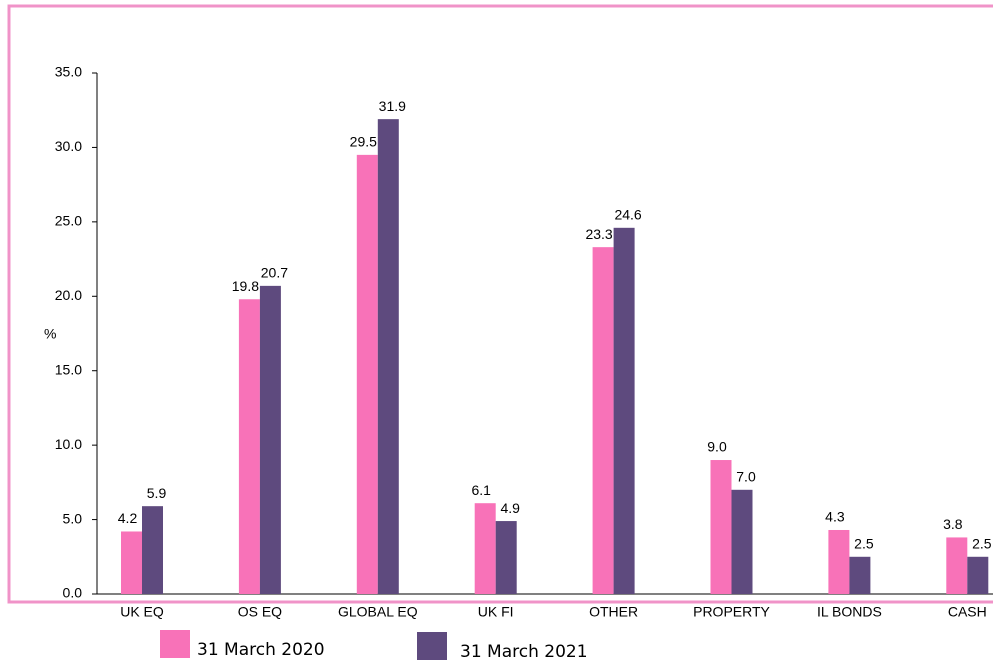 This screenshot has height=665, width=993. What do you see at coordinates (363, 142) in the screenshot?
I see `data-label: 29.5` at bounding box center [363, 142].